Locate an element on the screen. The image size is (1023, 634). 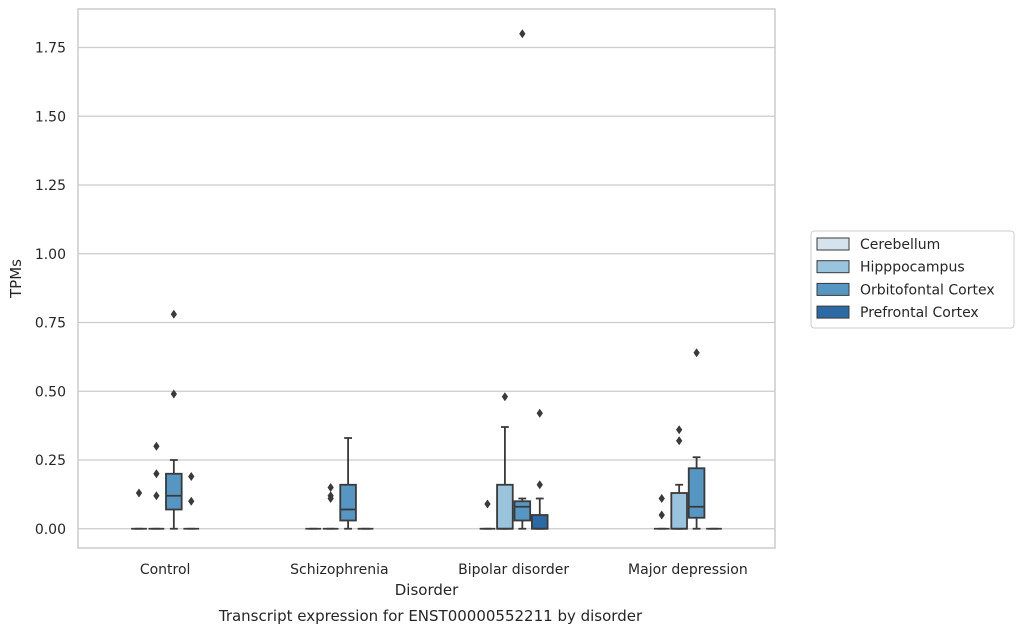
legend-frame is located at coordinates (912, 279).